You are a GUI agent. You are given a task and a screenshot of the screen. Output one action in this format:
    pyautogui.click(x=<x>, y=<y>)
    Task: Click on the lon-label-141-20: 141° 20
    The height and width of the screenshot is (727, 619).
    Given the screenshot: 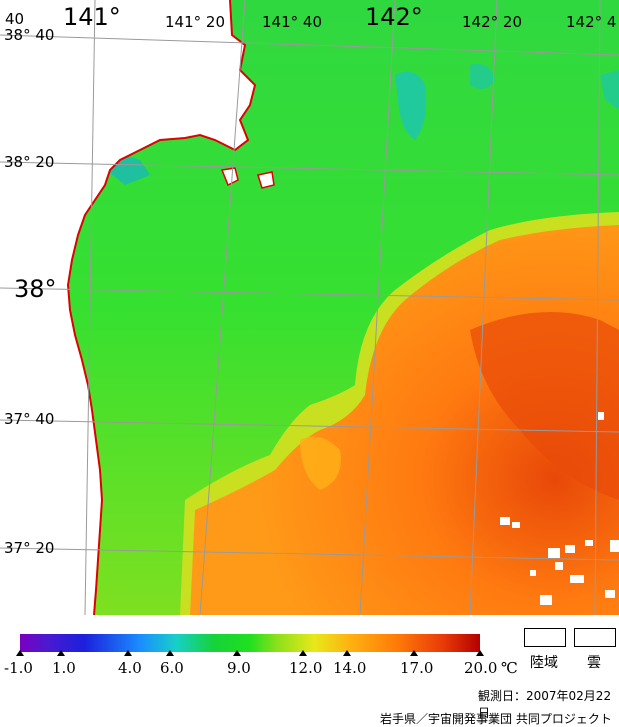 What is the action you would take?
    pyautogui.click(x=195, y=22)
    